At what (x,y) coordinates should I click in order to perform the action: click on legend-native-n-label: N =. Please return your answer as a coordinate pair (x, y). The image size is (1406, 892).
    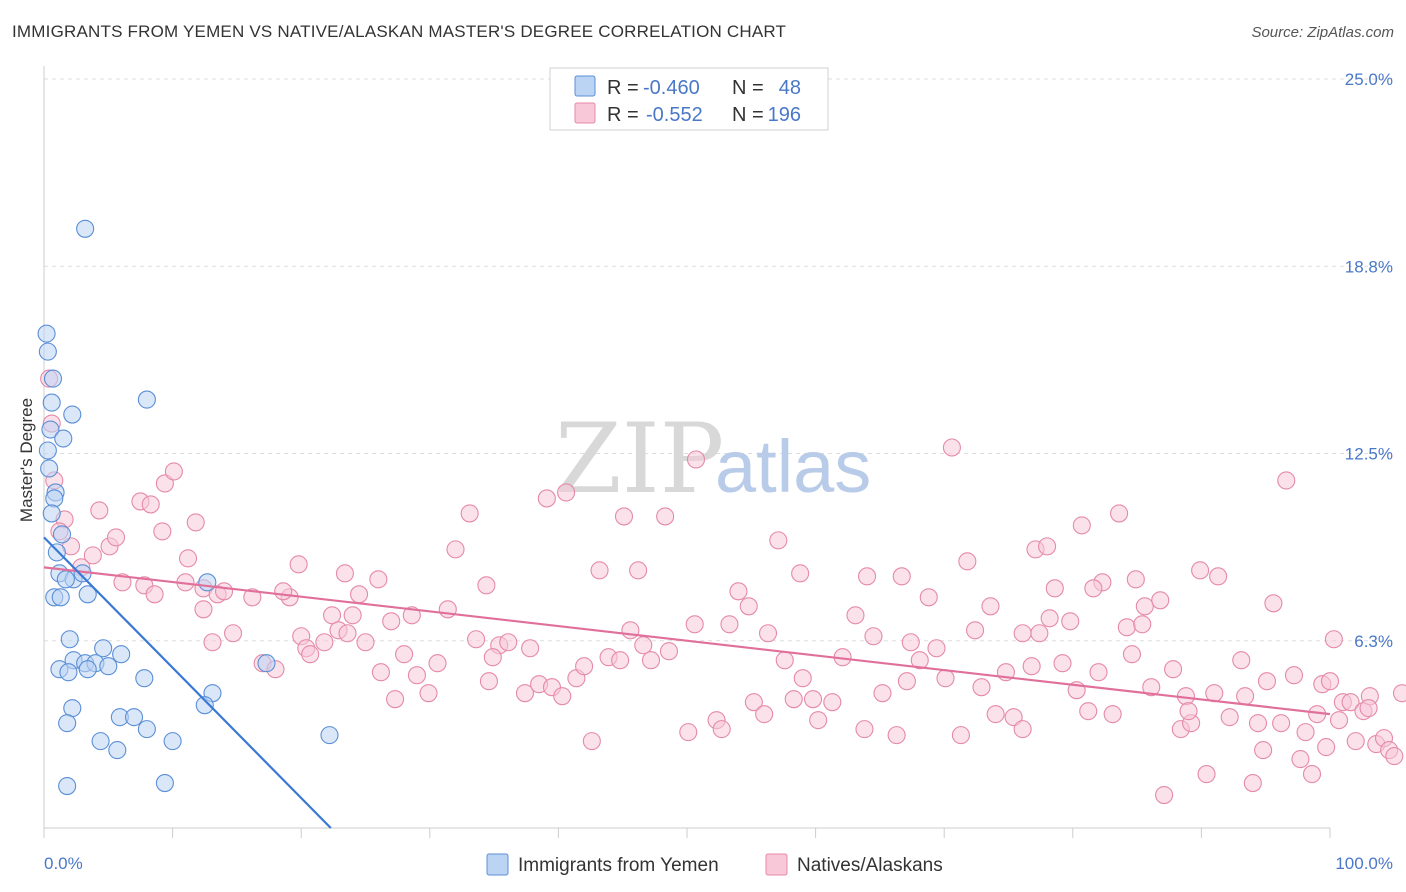
    Looking at the image, I should click on (748, 115).